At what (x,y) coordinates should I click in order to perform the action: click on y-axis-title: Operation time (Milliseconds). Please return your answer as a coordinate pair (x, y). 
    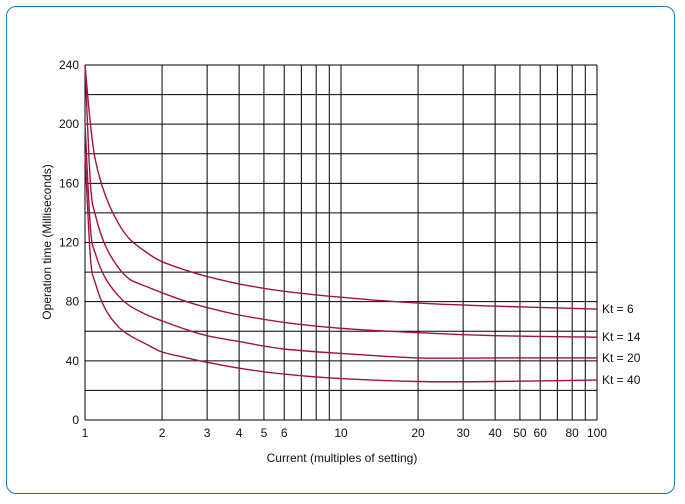
    Looking at the image, I should click on (47, 241).